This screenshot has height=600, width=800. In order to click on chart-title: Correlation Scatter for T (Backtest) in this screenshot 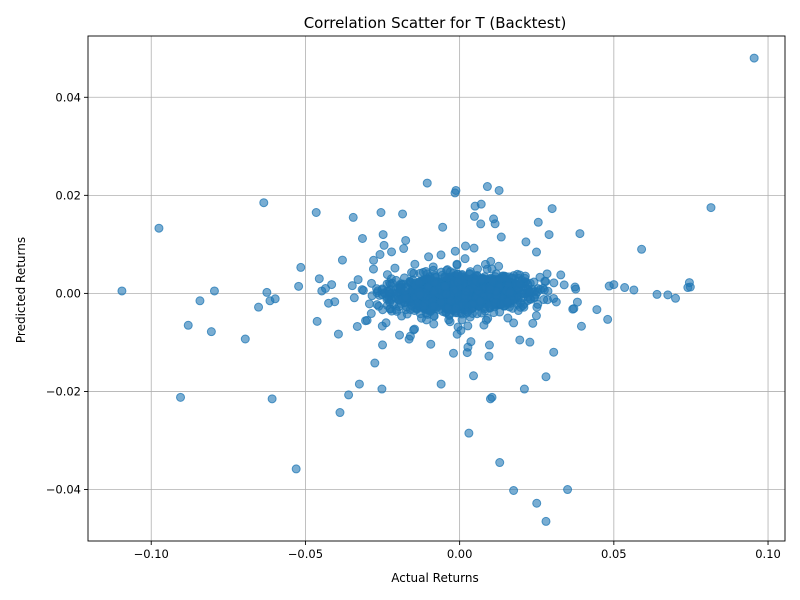, I will do `click(435, 23)`.